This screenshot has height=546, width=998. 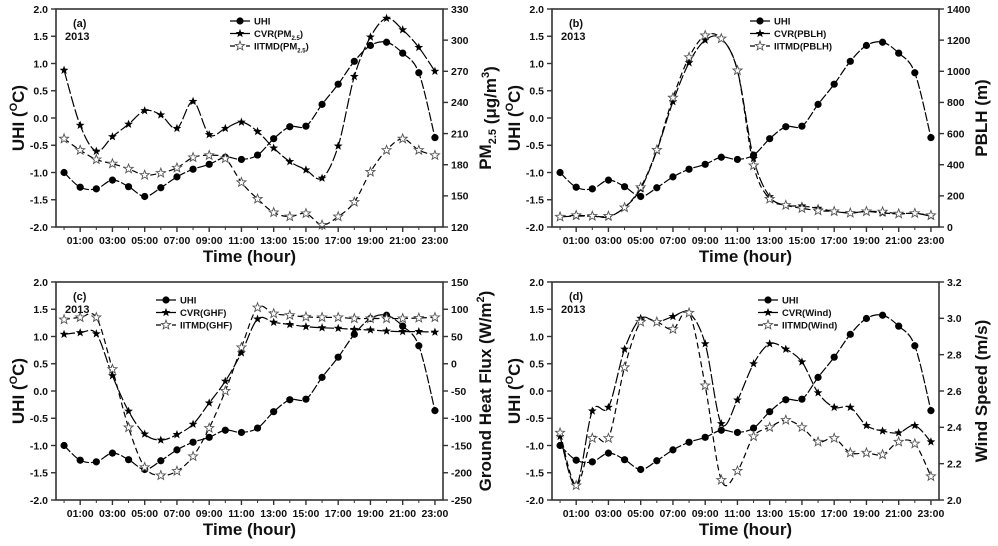 What do you see at coordinates (576, 297) in the screenshot?
I see `panel-label: (d)` at bounding box center [576, 297].